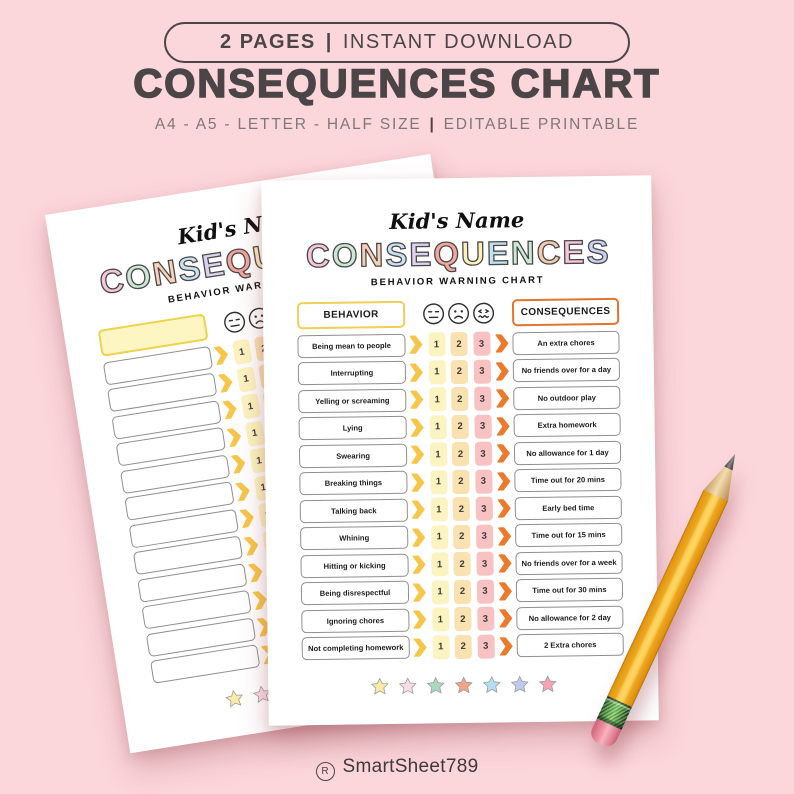 This screenshot has width=794, height=794. I want to click on registered-trademark-icon: R, so click(325, 771).